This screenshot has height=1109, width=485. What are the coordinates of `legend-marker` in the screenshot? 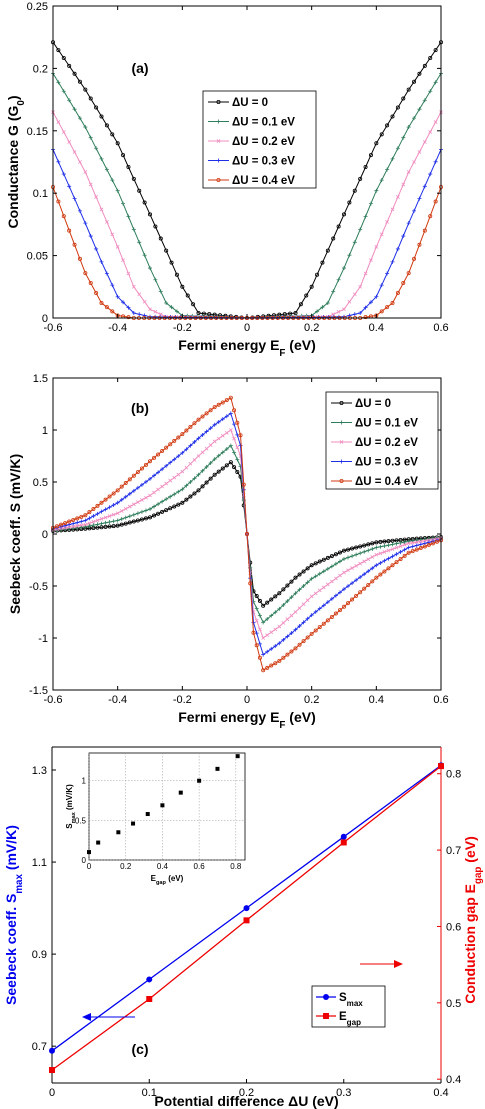 It's located at (326, 1016).